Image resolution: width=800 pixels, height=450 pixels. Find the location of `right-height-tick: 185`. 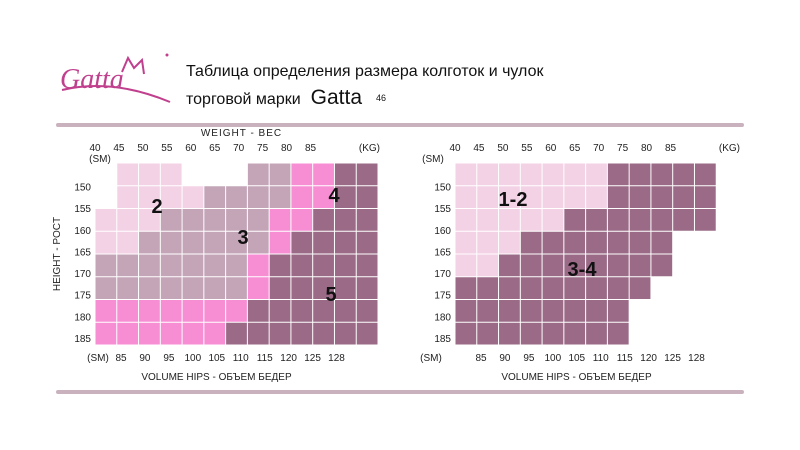

right-height-tick: 185 is located at coordinates (442, 339).